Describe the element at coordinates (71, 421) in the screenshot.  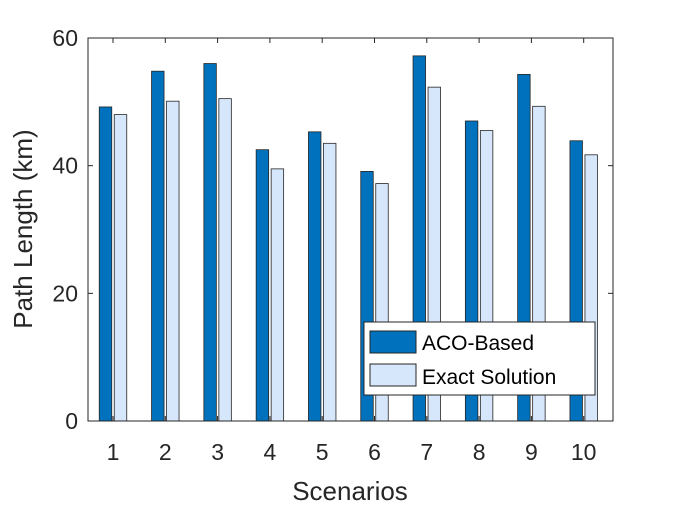
I see `y-tick-label: 0` at that location.